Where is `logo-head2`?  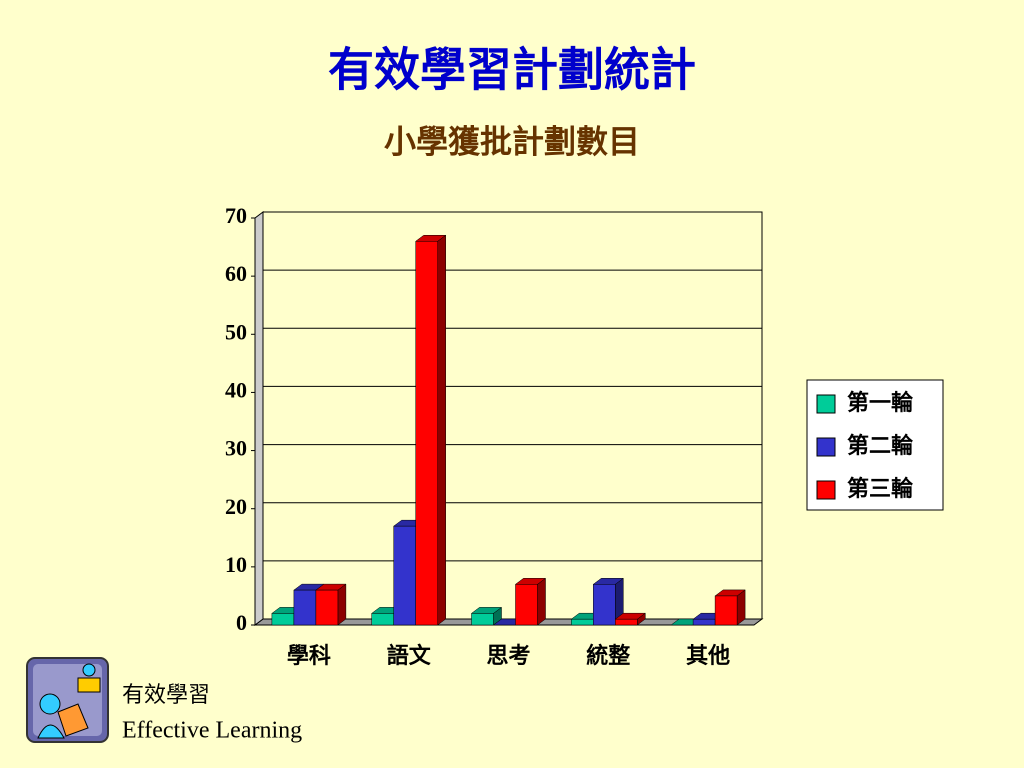 logo-head2 is located at coordinates (89, 670).